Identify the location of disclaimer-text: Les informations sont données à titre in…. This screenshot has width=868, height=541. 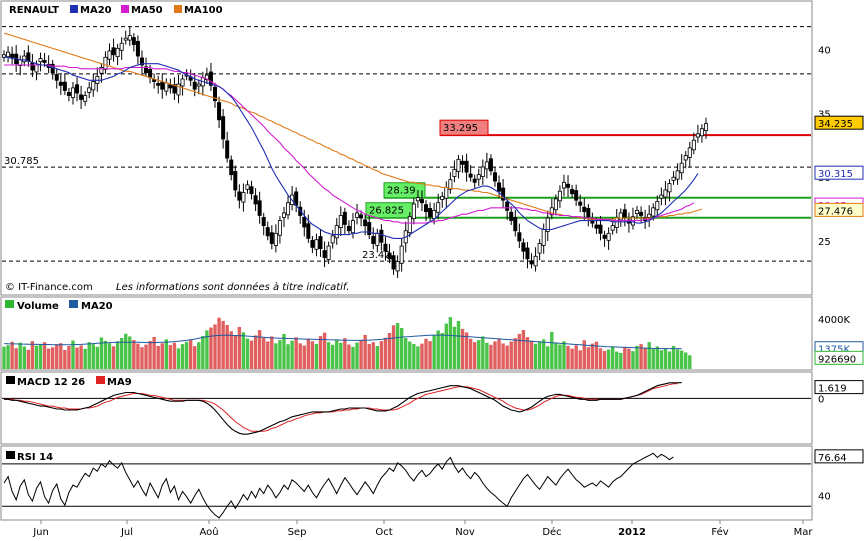
(232, 287).